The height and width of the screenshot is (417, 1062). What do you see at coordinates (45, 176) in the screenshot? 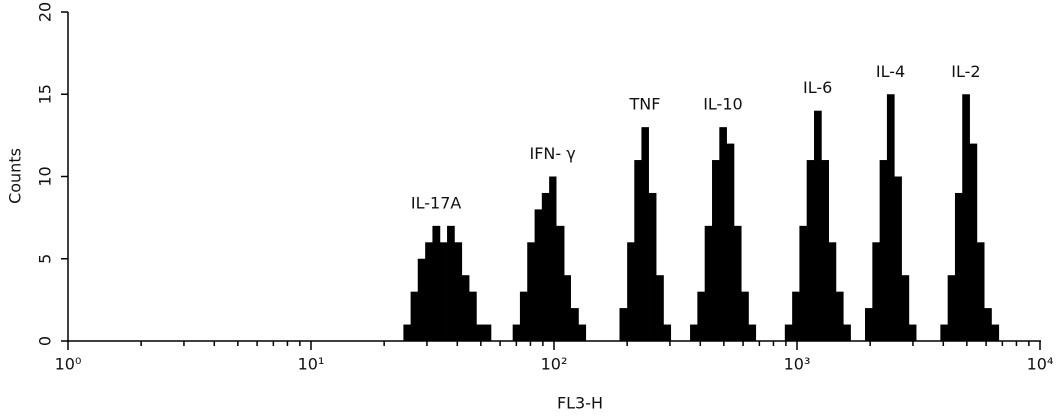
I see `y-tick-label: 10` at bounding box center [45, 176].